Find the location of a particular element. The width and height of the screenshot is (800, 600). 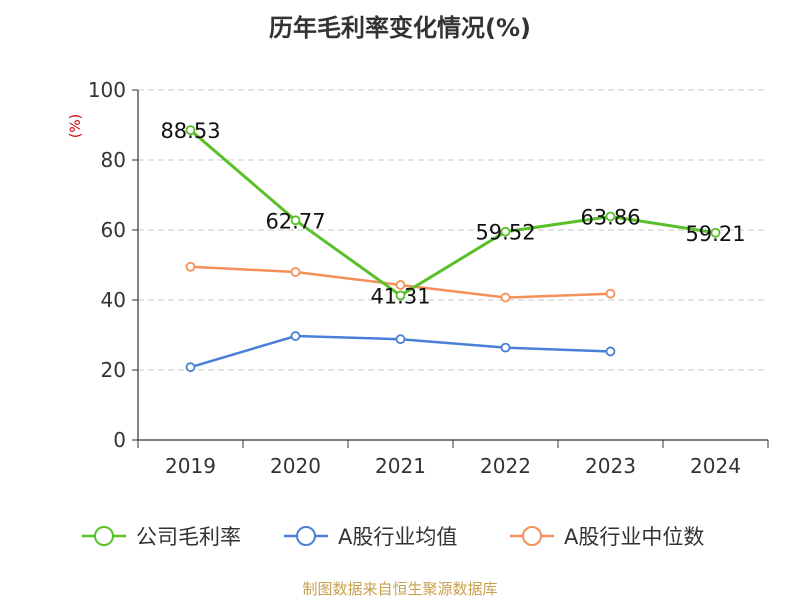

y-tick-label: 100 is located at coordinates (107, 90).